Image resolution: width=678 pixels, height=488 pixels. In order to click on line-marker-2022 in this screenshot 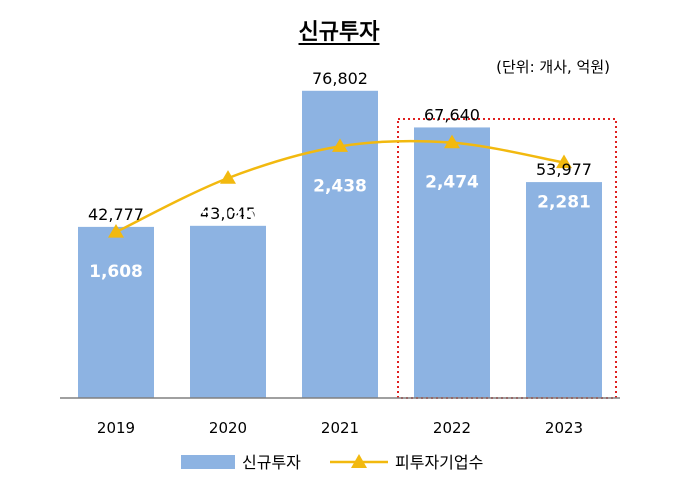, I will do `click(452, 141)`.